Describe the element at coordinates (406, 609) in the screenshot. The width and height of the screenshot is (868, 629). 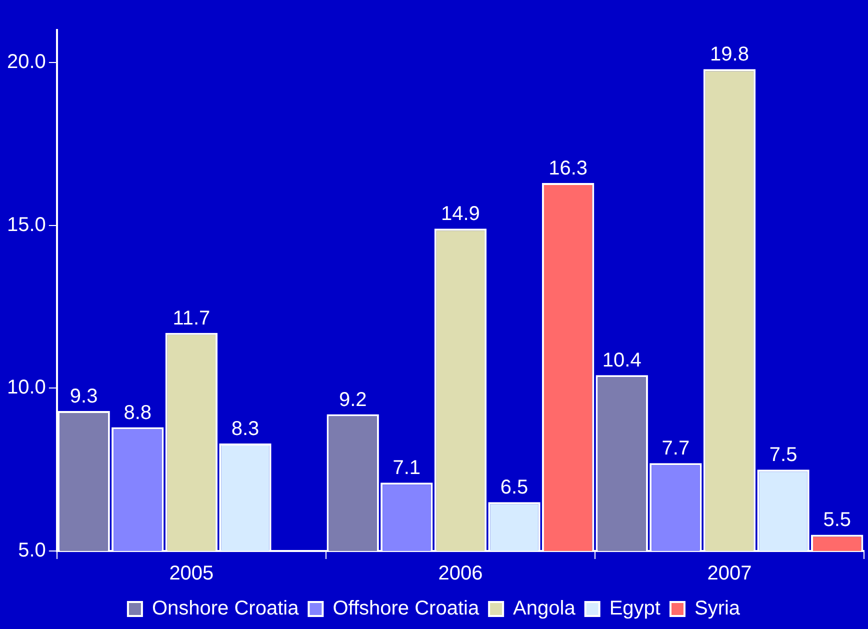
I see `legend-label: Offshore Croatia` at that location.